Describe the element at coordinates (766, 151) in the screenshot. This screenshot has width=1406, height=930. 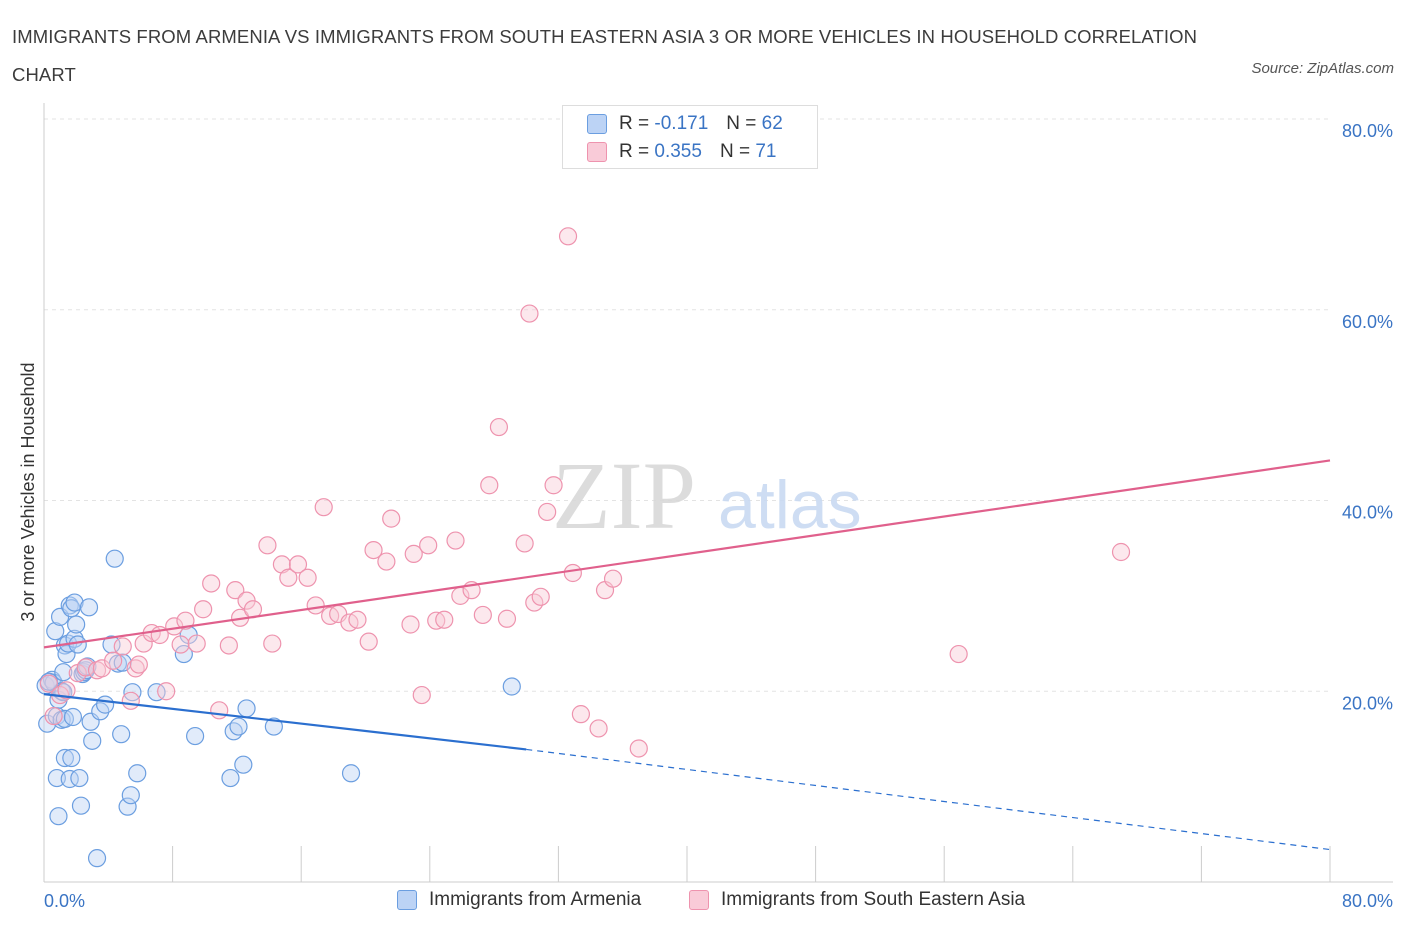
I see `legend-n-value: 71` at that location.